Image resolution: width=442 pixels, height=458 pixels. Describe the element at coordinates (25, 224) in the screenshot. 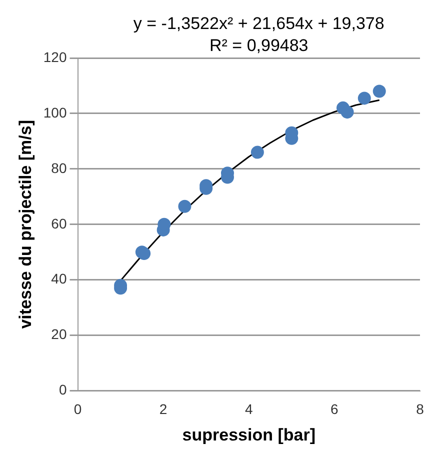

I see `y-axis-title: vitesse du projectile [m/s]` at that location.